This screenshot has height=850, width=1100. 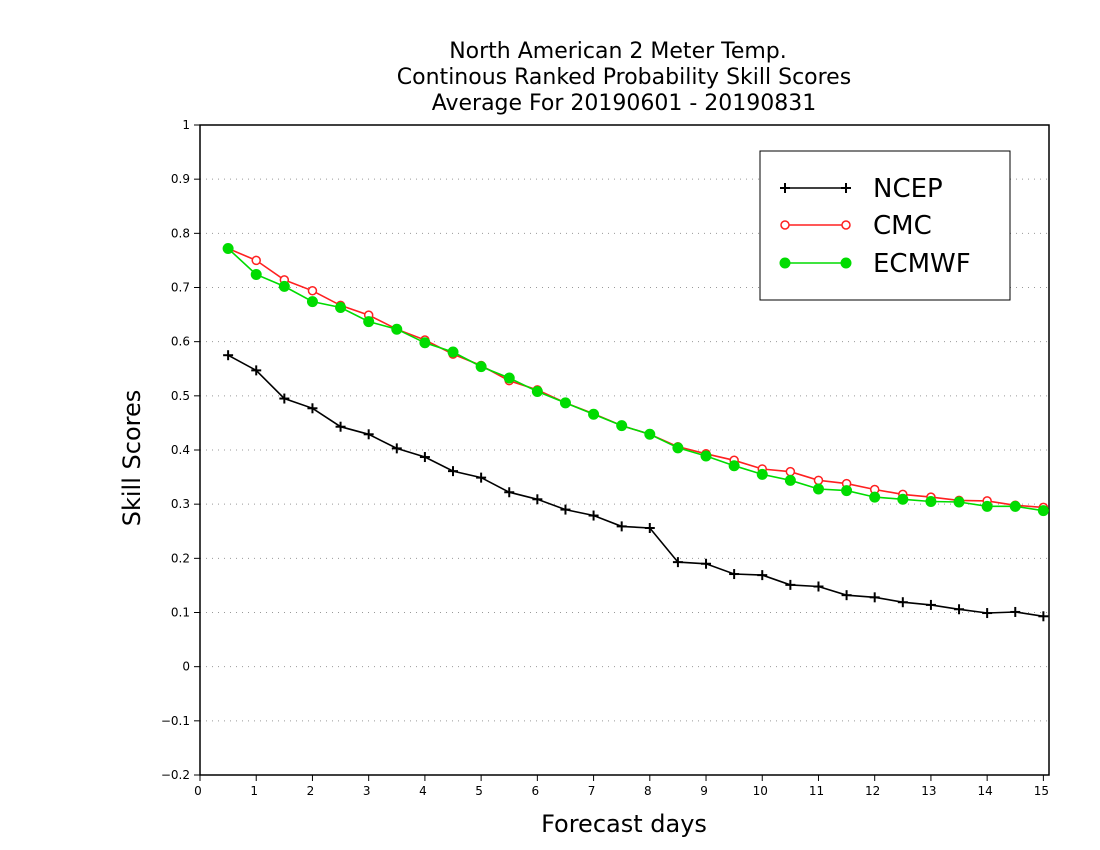 What do you see at coordinates (175, 775) in the screenshot?
I see `y-tick-label: −0.2` at bounding box center [175, 775].